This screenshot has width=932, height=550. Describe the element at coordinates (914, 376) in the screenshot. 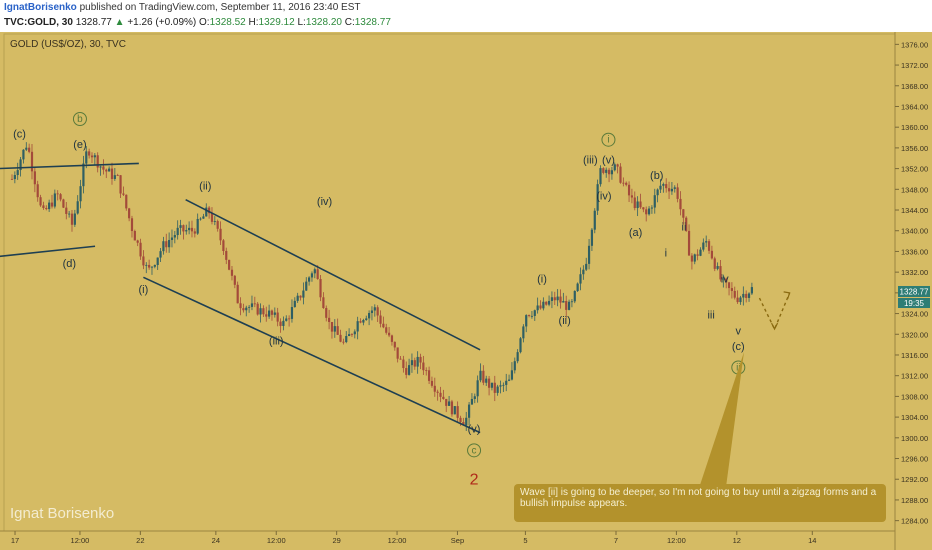

I see `y-tick-label: 1312.00` at that location.